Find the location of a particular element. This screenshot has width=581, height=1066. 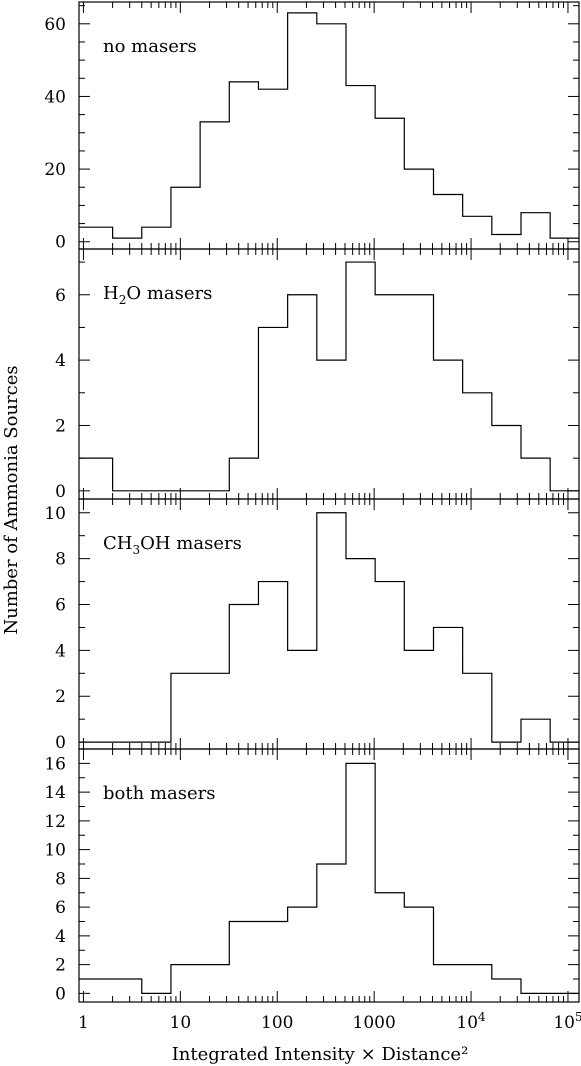

x-tick-label: 10⁵ is located at coordinates (567, 1021).